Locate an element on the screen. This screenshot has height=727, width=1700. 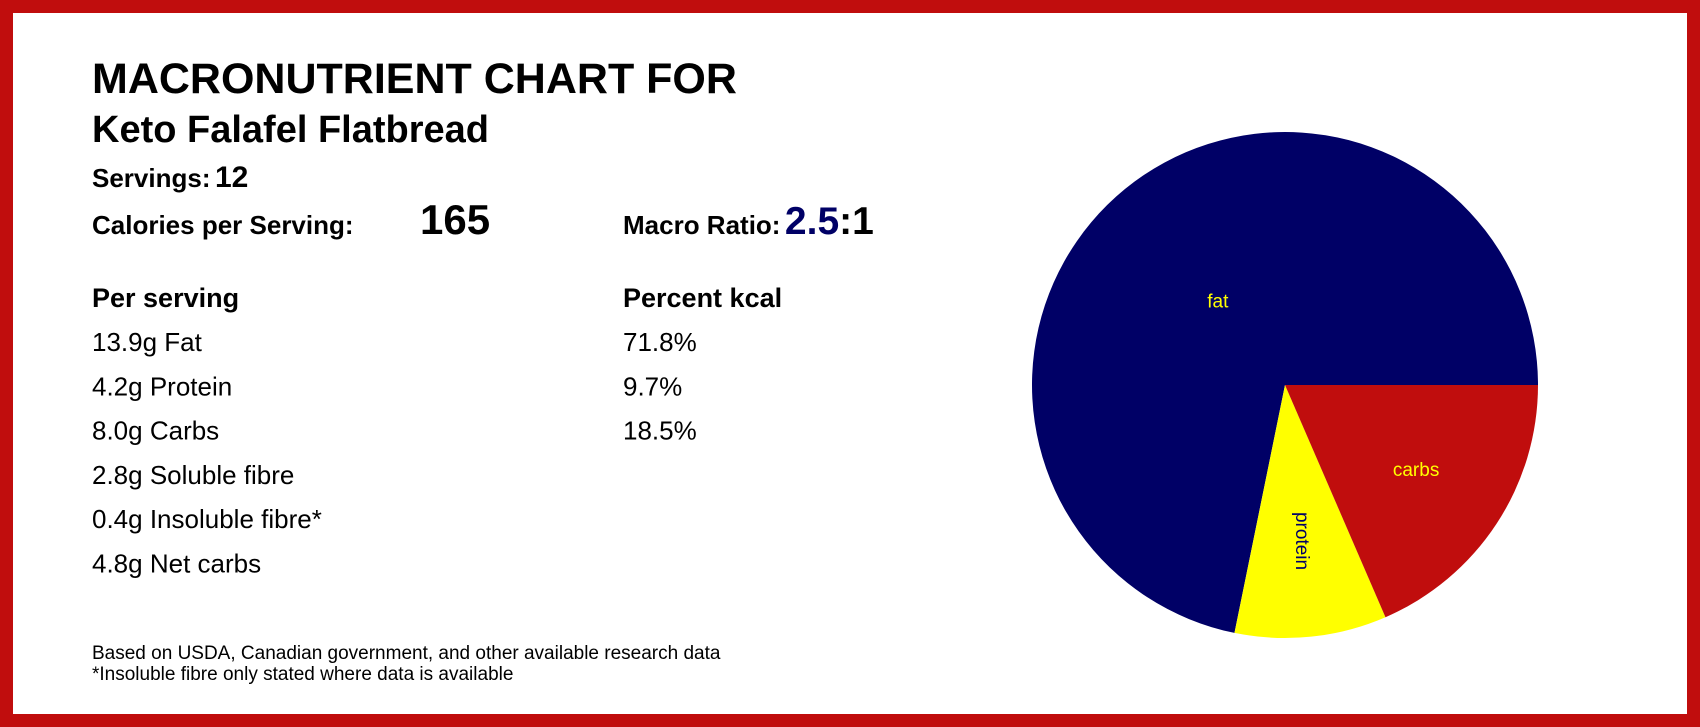
macro-ratio-suffix: :1 is located at coordinates (856, 221).